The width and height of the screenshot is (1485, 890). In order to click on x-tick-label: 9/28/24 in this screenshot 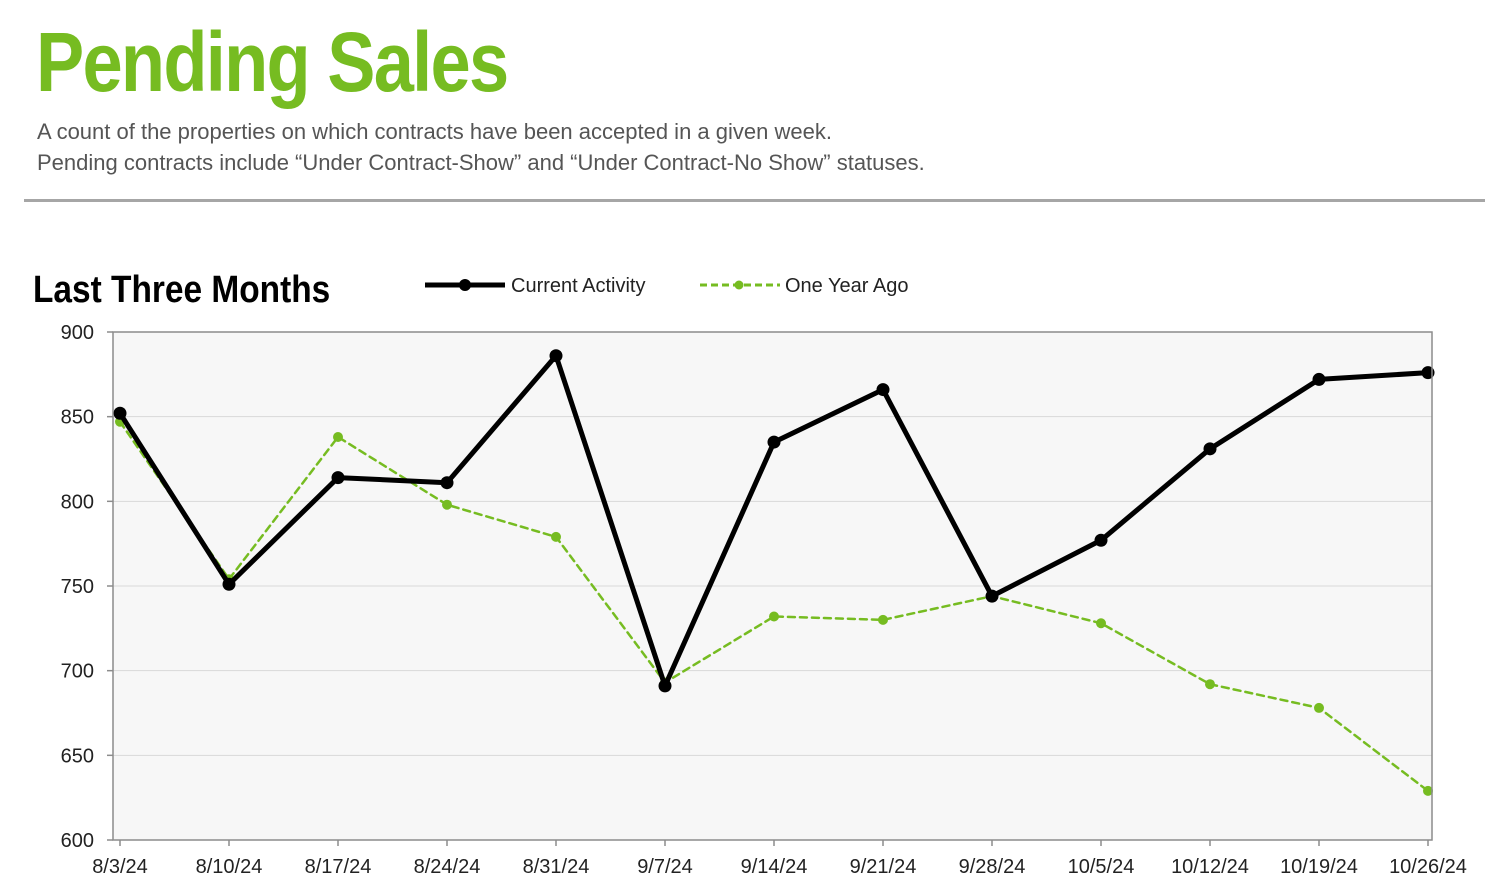, I will do `click(992, 867)`.